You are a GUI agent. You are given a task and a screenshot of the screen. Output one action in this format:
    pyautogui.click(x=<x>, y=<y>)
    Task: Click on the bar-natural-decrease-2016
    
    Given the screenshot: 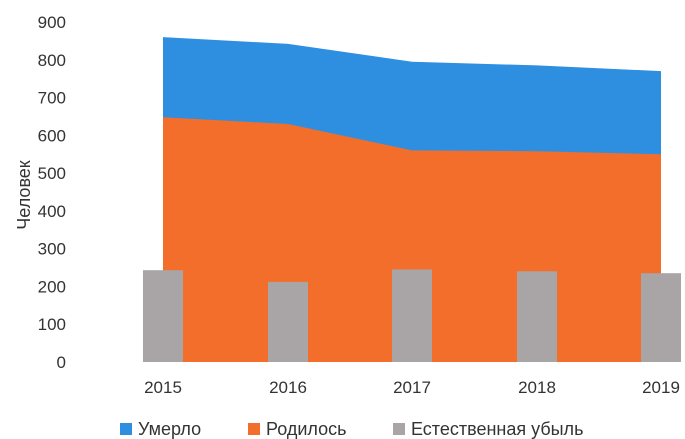 What is the action you would take?
    pyautogui.click(x=288, y=321)
    